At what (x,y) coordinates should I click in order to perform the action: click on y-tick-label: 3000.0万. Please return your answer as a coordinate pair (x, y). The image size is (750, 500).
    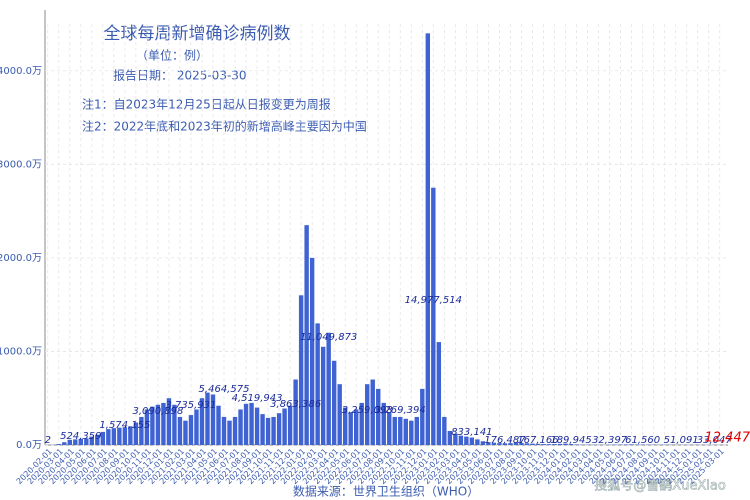
    Looking at the image, I should click on (21, 164).